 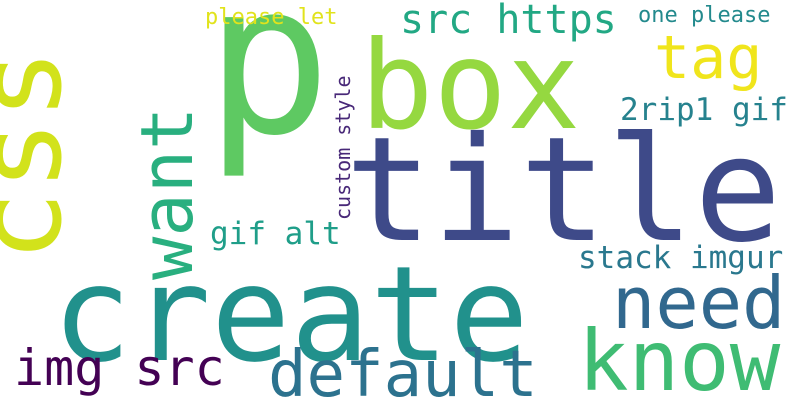 I want to click on word-p: p, so click(x=268, y=91).